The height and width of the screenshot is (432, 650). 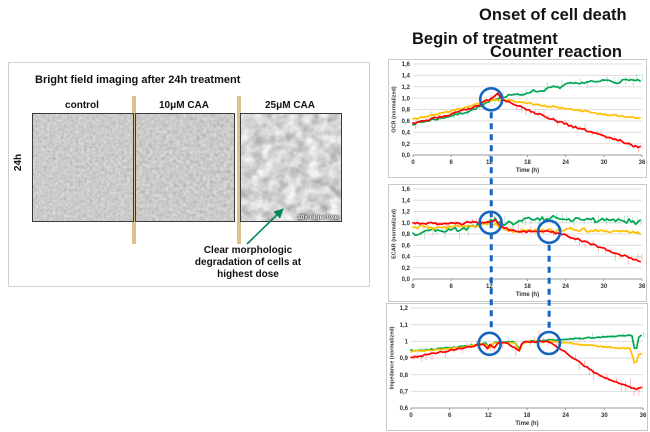 I want to click on row-label-24h: 24h, so click(x=19, y=162).